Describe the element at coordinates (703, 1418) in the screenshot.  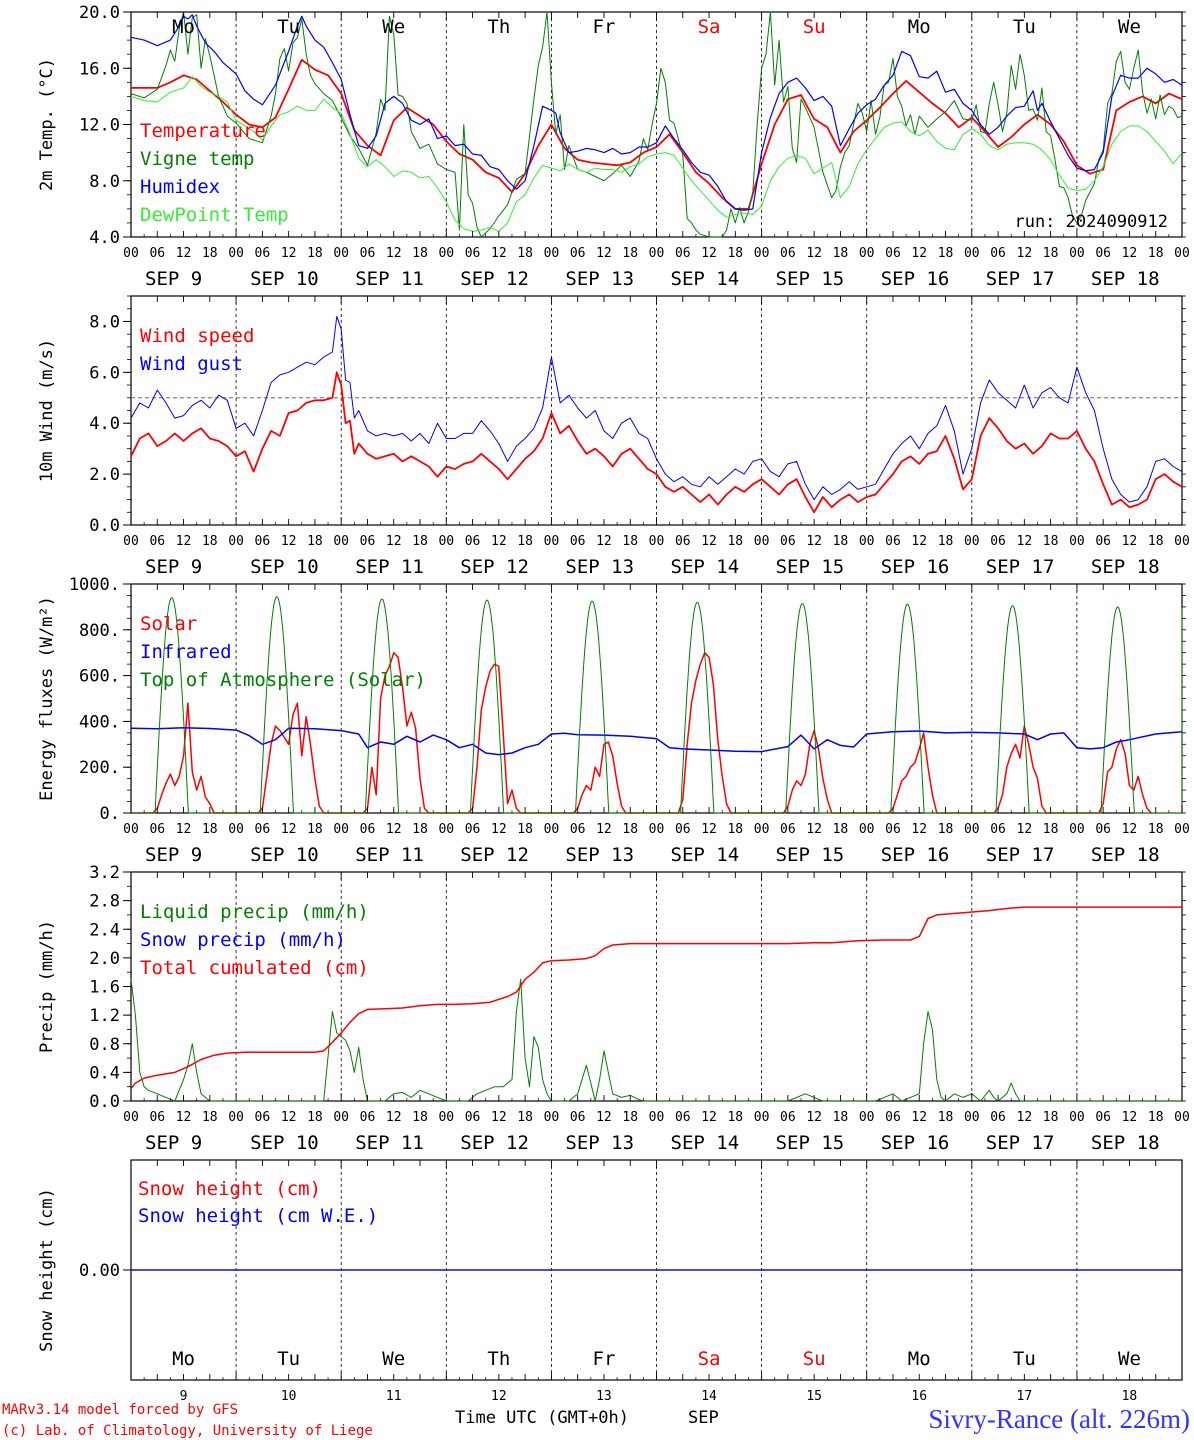
I see `month-label: SEP` at that location.